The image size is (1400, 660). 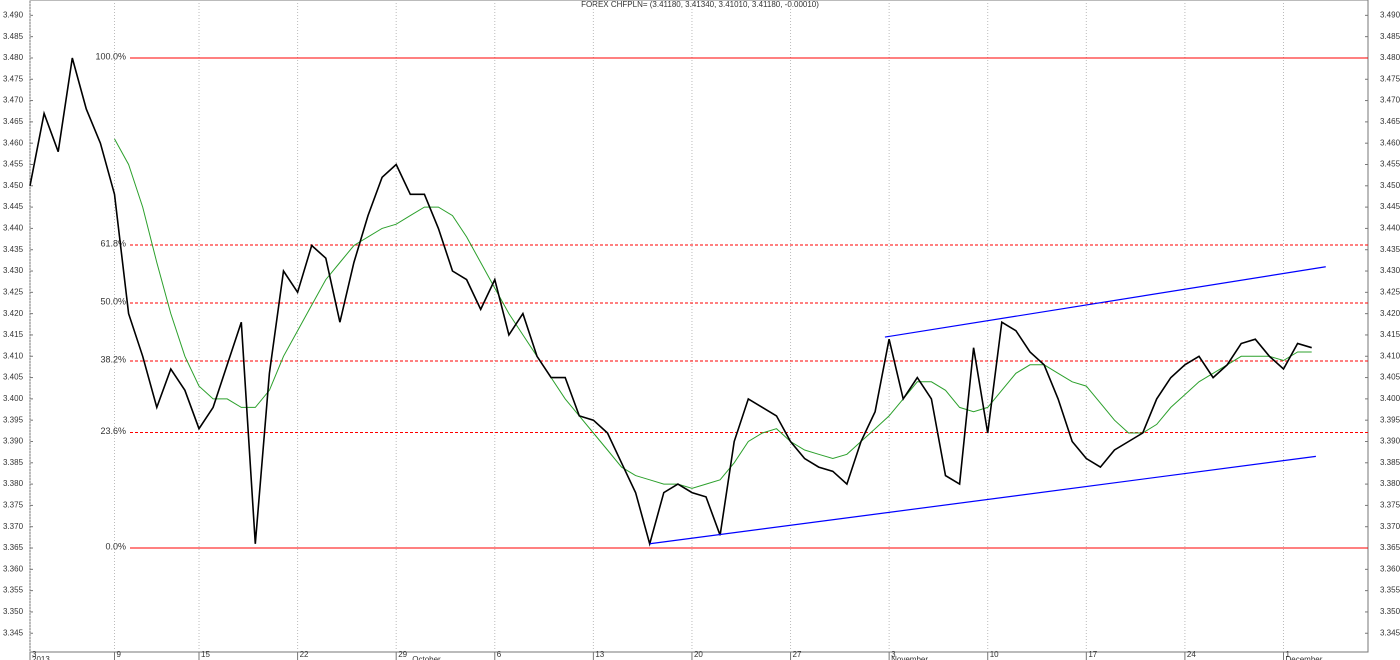 What do you see at coordinates (1390, 100) in the screenshot?
I see `y-tick-label-right: 3.470` at bounding box center [1390, 100].